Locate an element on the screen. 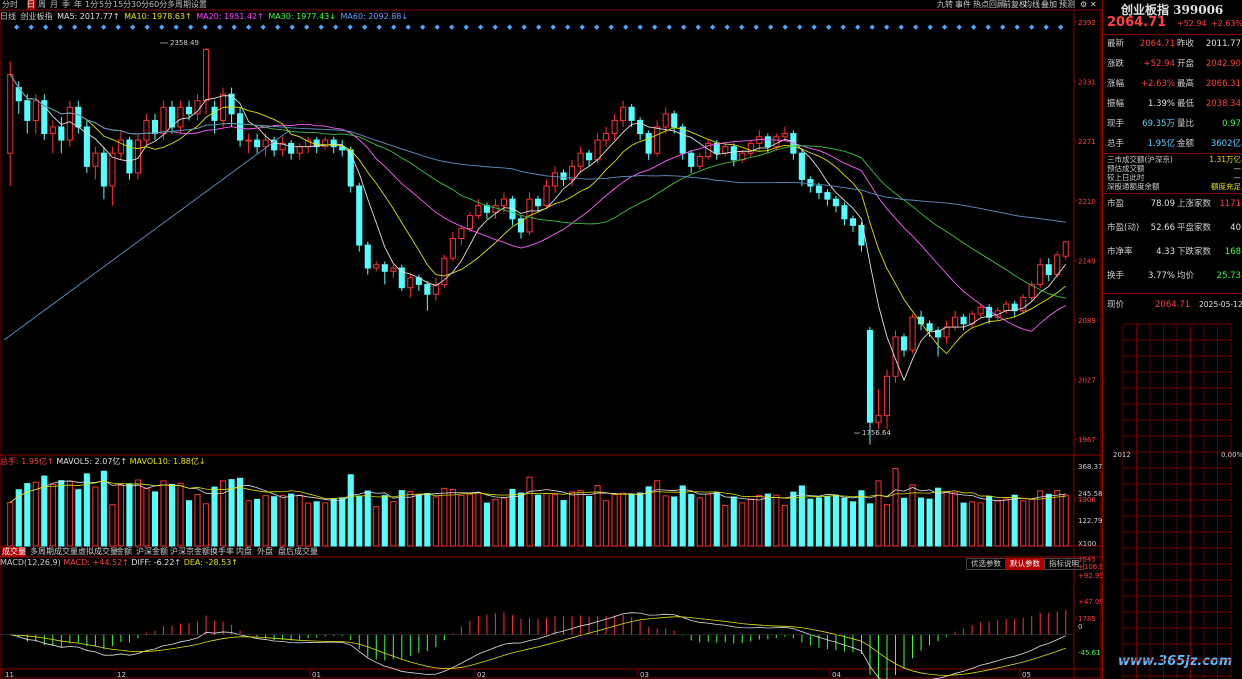 The height and width of the screenshot is (679, 1242). macd-tick: +47.09 is located at coordinates (1090, 602).